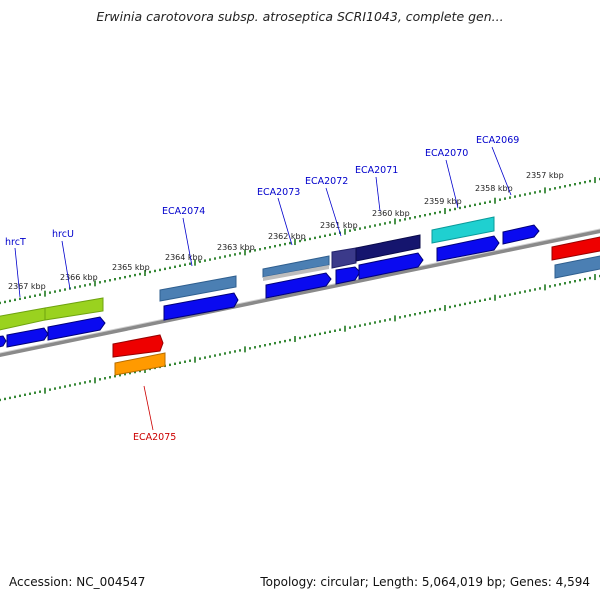 This screenshot has width=600, height=600. Describe the element at coordinates (339, 225) in the screenshot. I see `kbp-label: 2361 kbp` at that location.